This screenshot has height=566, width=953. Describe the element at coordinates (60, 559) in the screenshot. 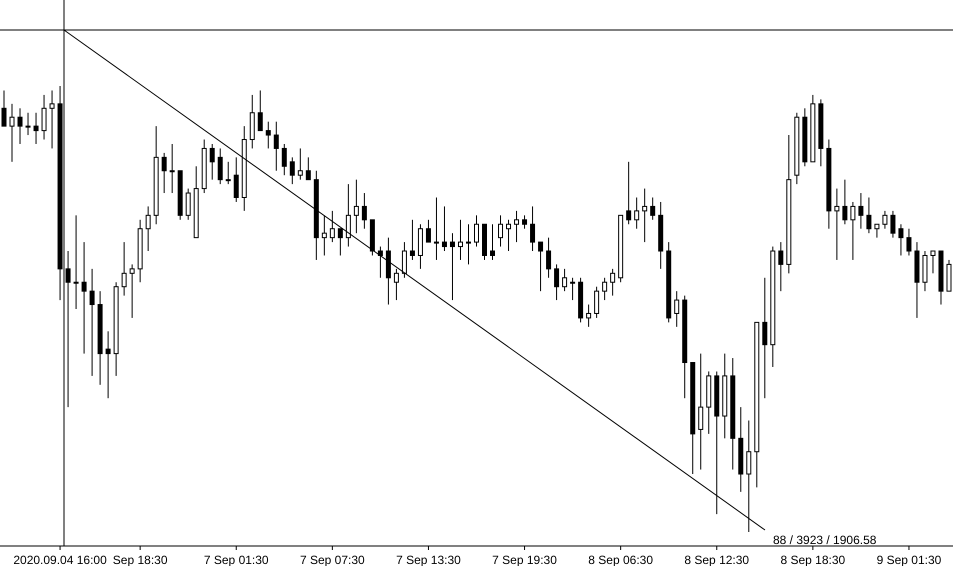

I see `x-tick-label: 2020.09.04 16:00` at that location.